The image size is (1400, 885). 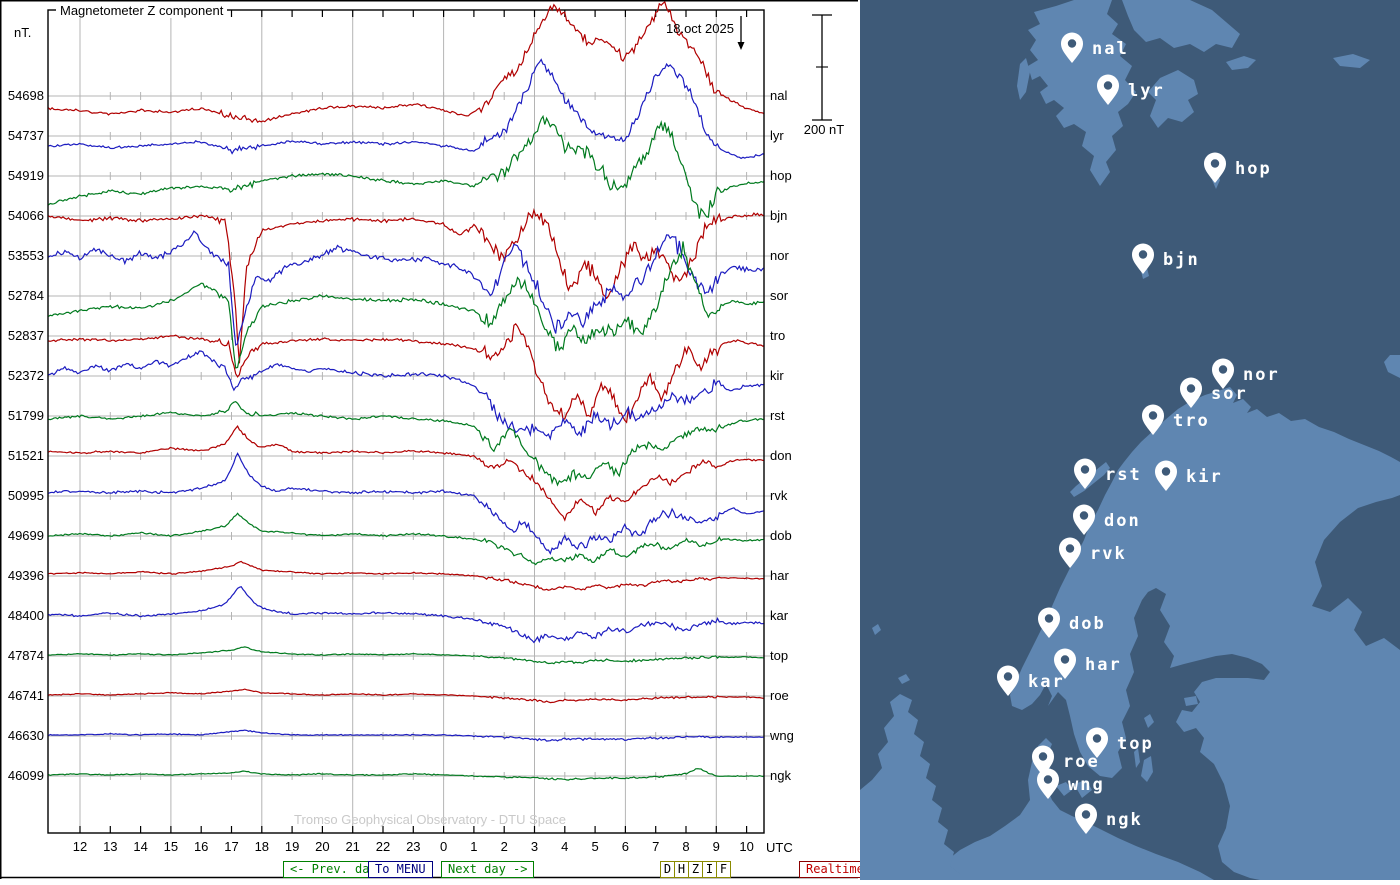 I want to click on station-label-dob: dob, so click(x=781, y=535).